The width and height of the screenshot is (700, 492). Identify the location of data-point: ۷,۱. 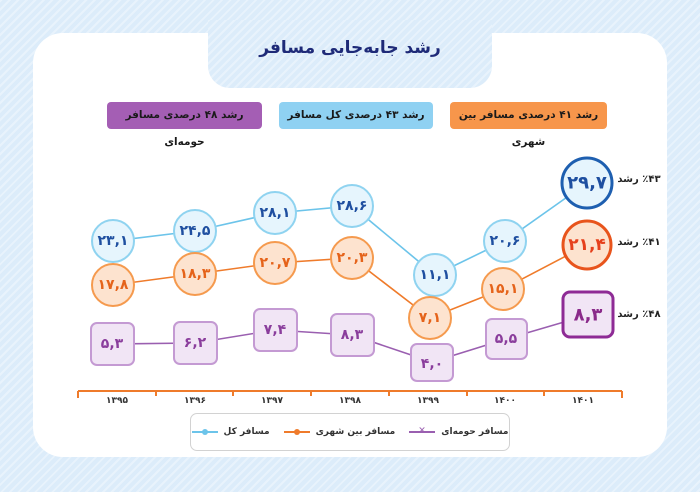
(430, 318).